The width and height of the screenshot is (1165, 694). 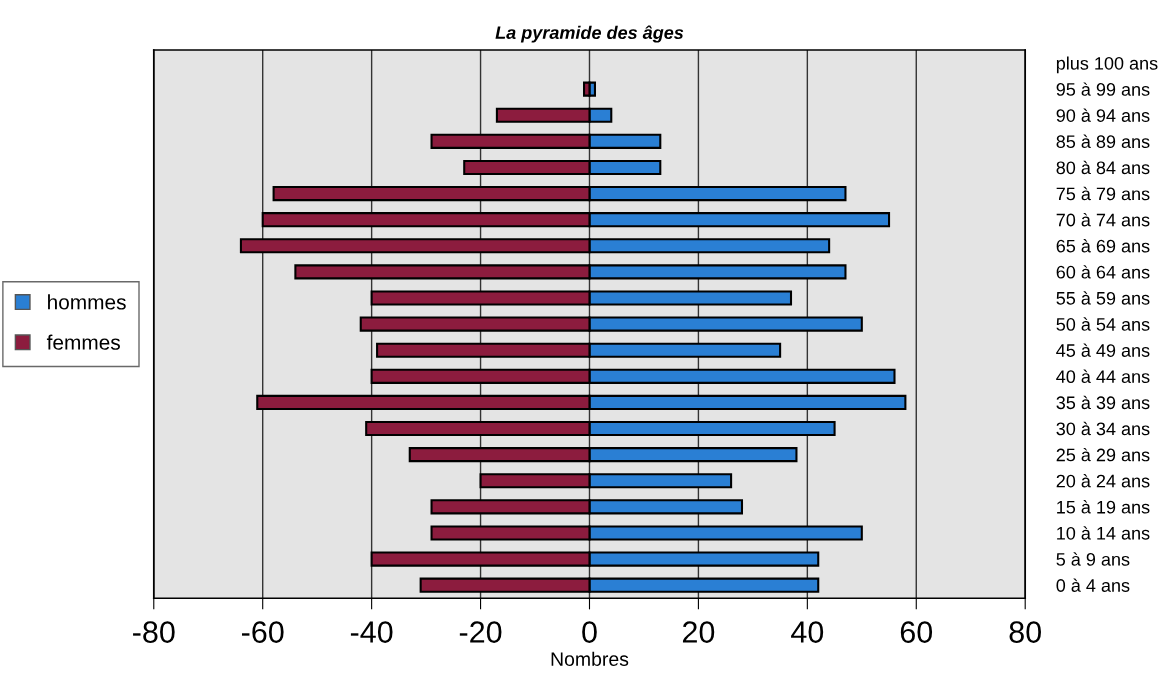 What do you see at coordinates (1103, 219) in the screenshot?
I see `y-tick-label: 70 à 74 ans` at bounding box center [1103, 219].